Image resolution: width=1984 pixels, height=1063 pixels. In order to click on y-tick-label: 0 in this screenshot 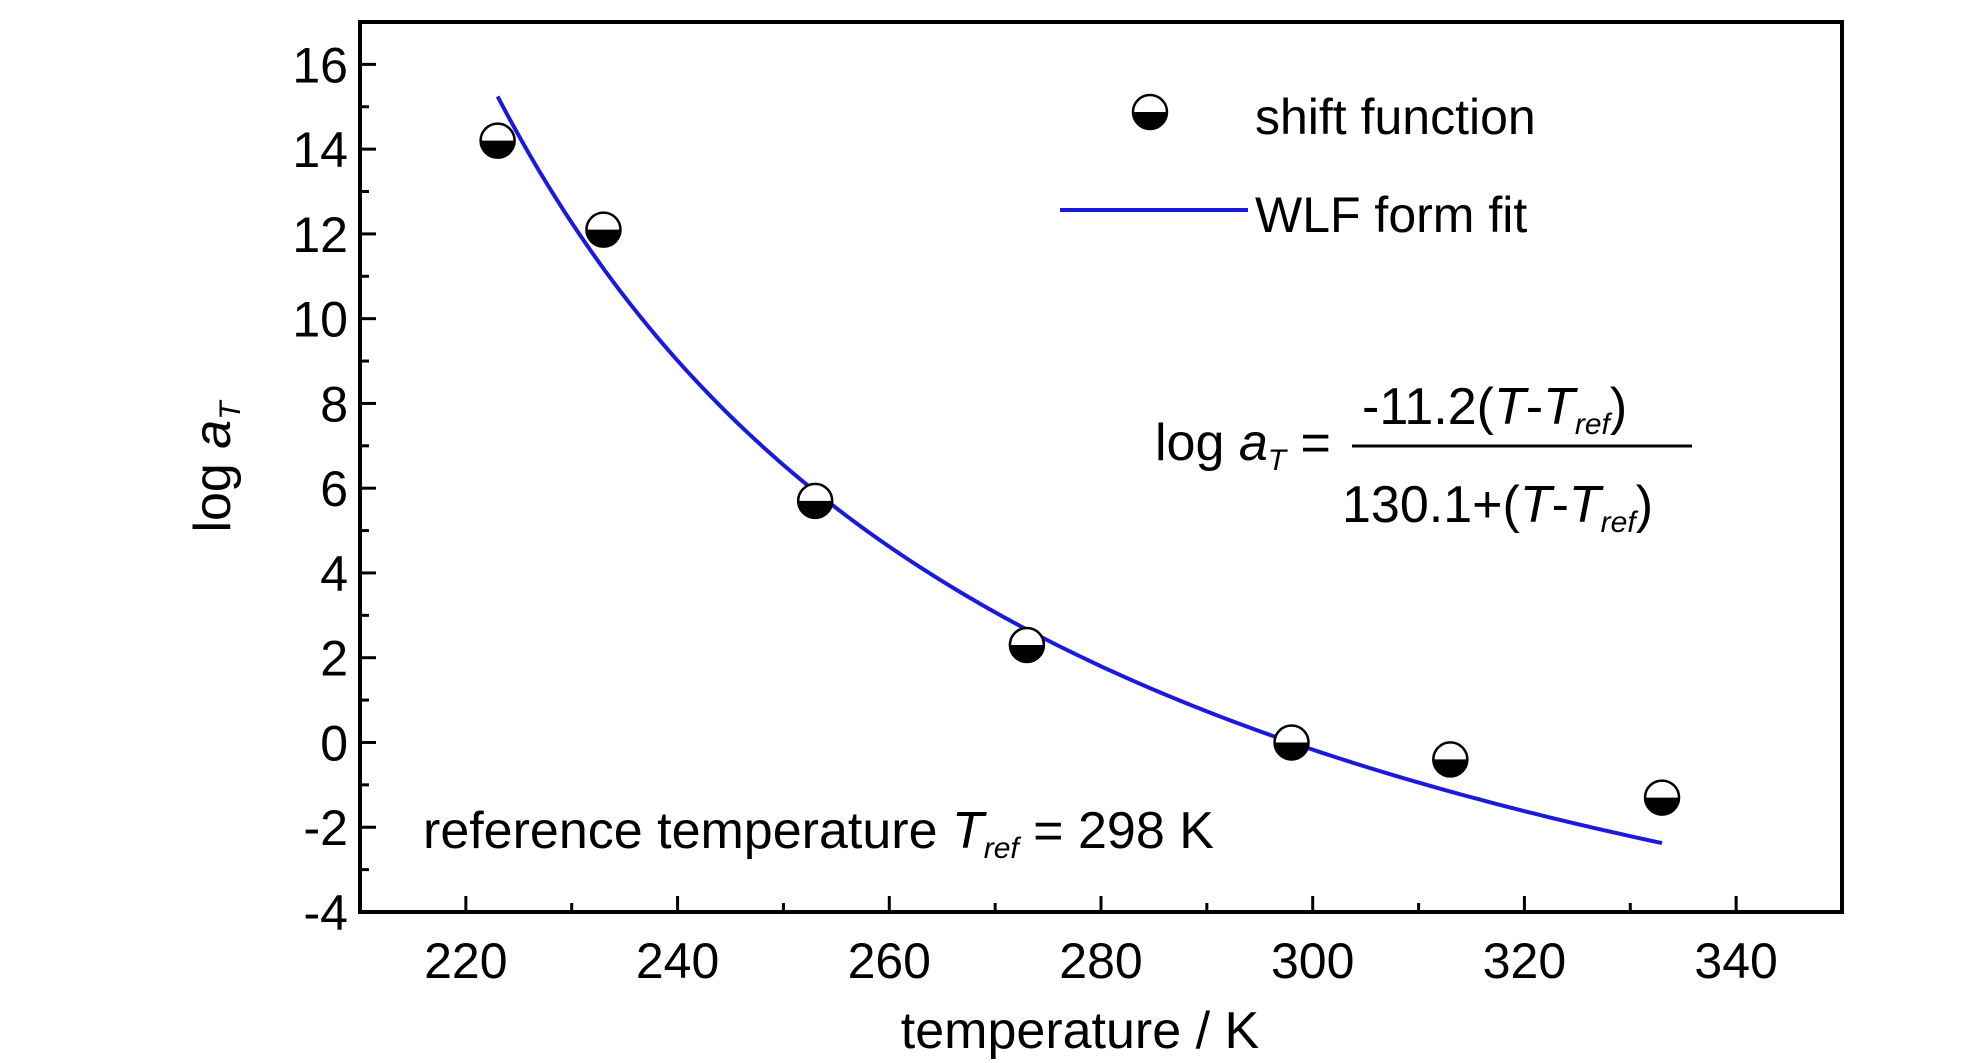, I will do `click(334, 743)`.